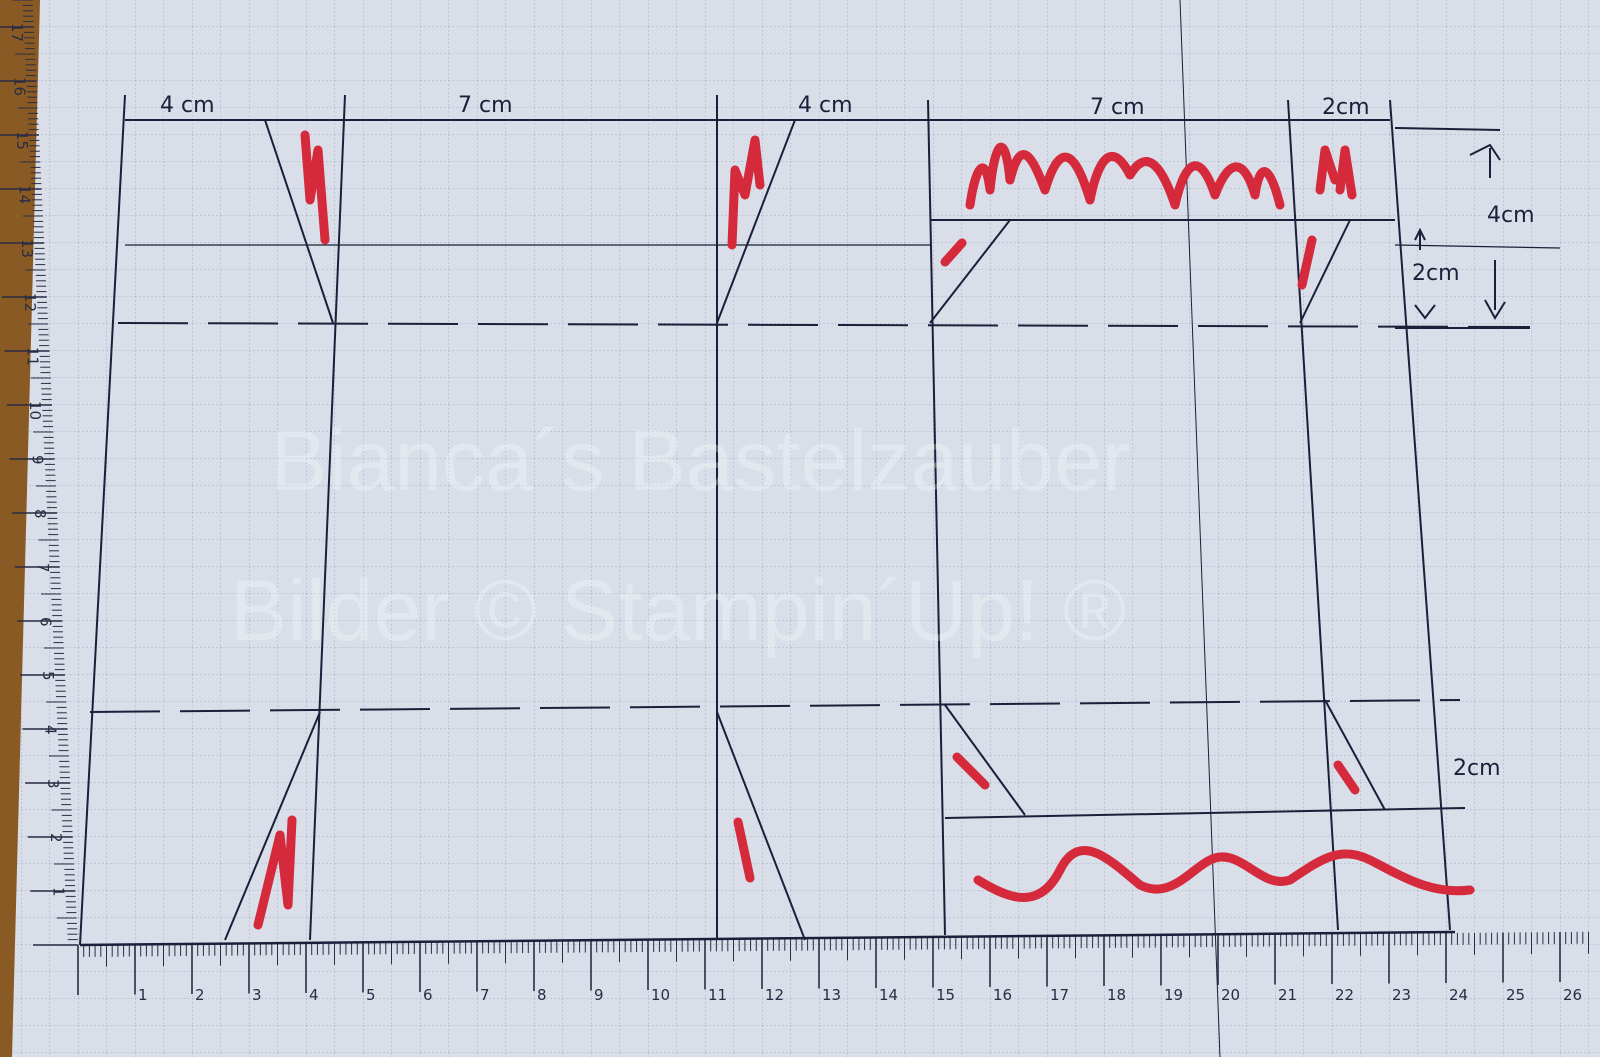 The image size is (1600, 1057). Describe the element at coordinates (825, 105) in the screenshot. I see `label-top-4cm-2: 4 cm` at that location.